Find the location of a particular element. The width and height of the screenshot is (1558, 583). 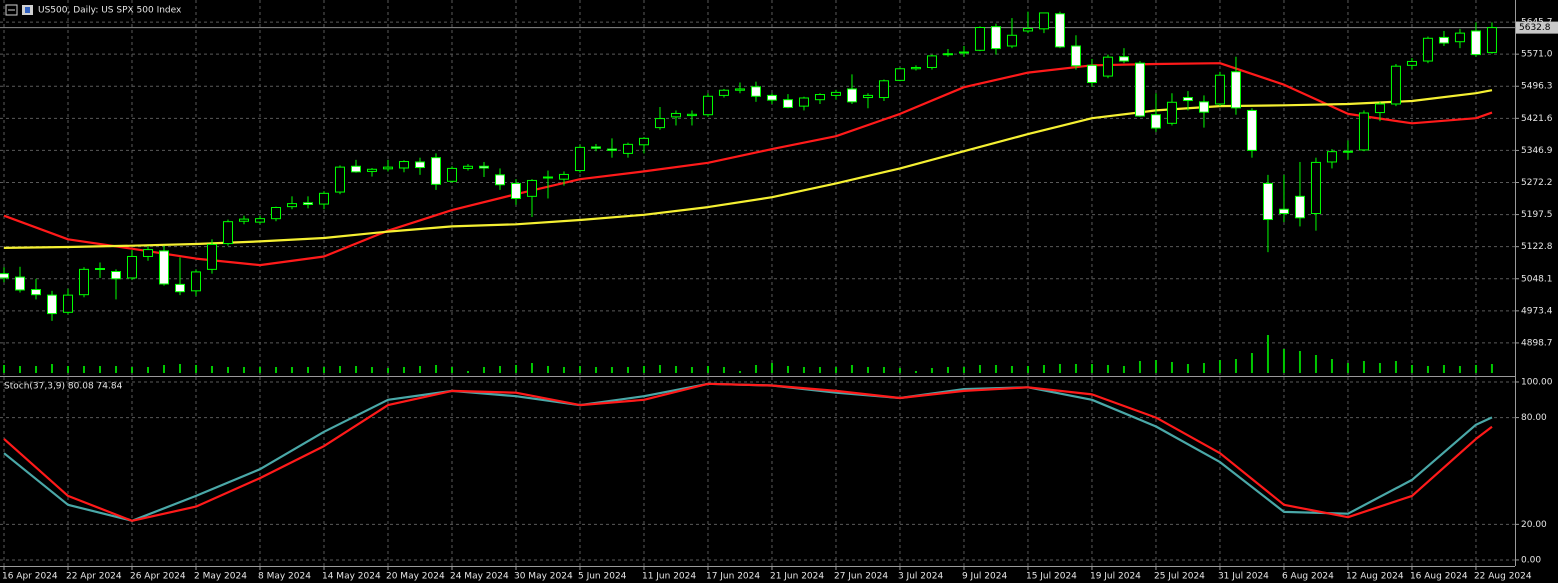

last-price-box is located at coordinates (1537, 27).